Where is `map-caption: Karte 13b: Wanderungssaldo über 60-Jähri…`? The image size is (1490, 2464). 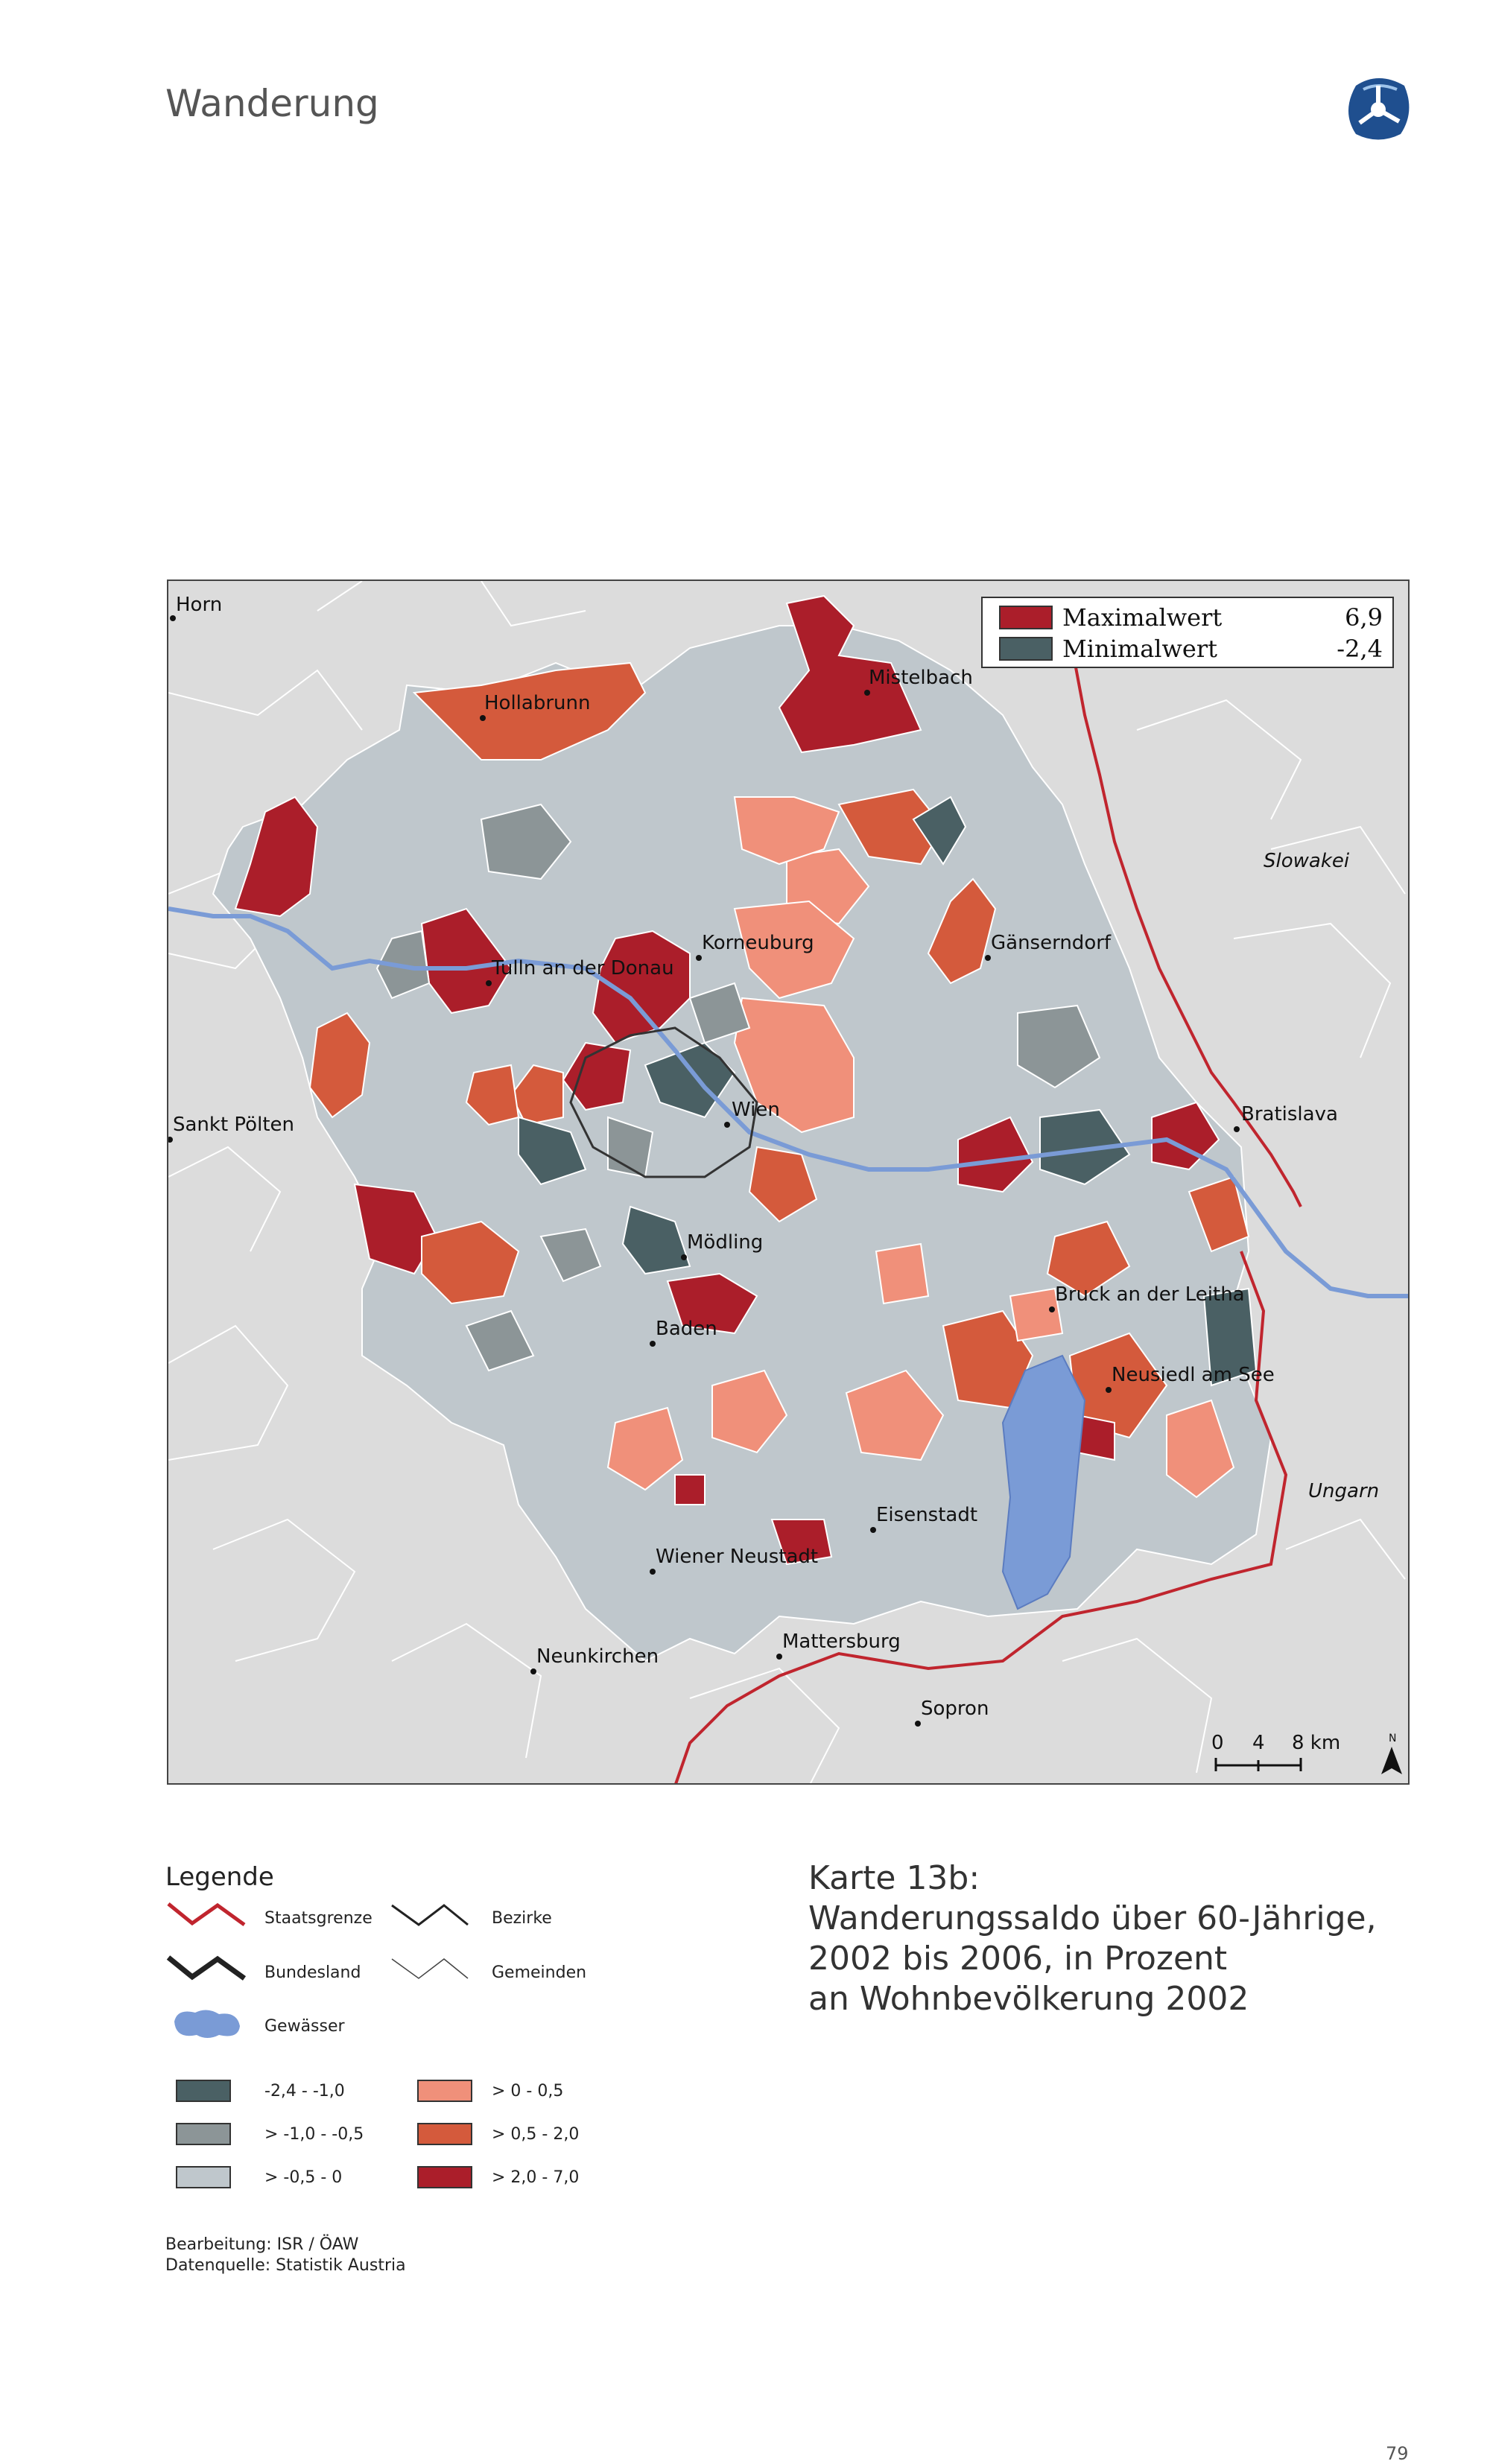
map-caption: Karte 13b: Wanderungssaldo über 60-Jähri… is located at coordinates (1092, 1938).